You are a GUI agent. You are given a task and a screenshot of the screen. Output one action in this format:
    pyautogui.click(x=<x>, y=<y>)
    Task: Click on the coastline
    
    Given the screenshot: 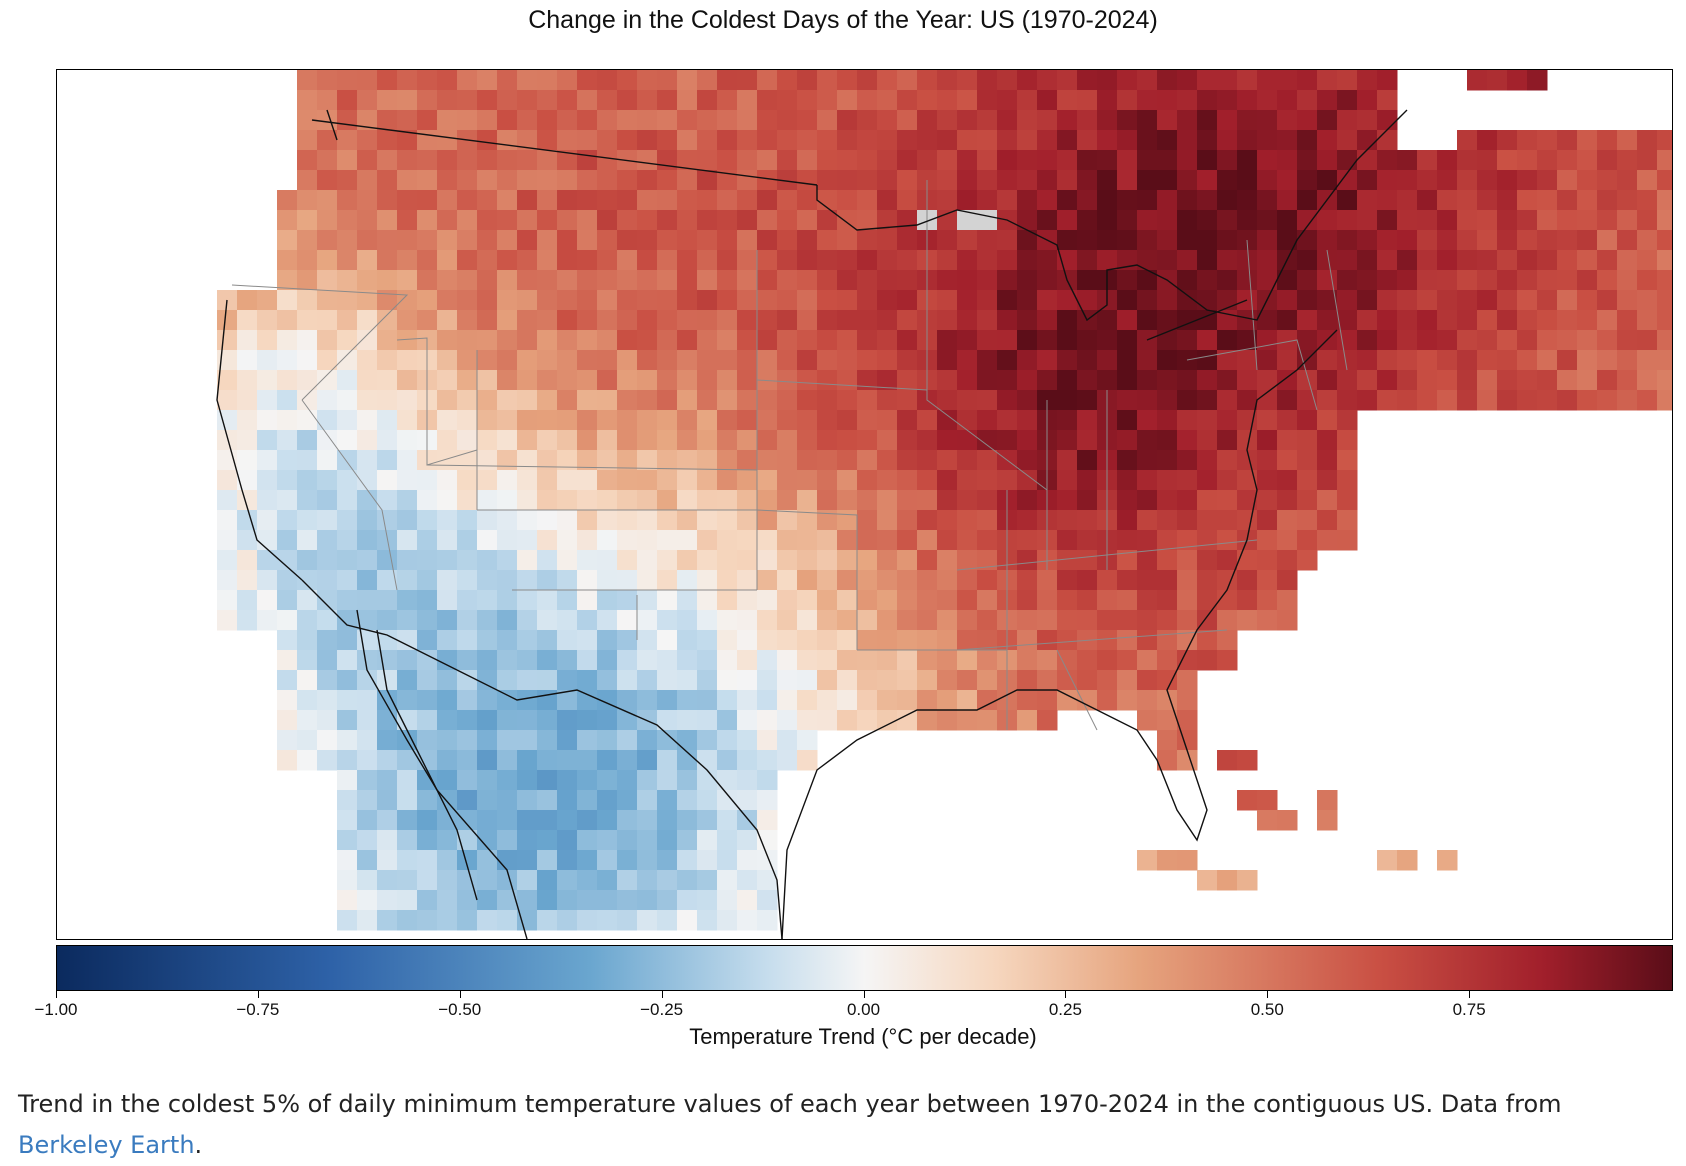 What is the action you would take?
    pyautogui.click(x=619, y=804)
    